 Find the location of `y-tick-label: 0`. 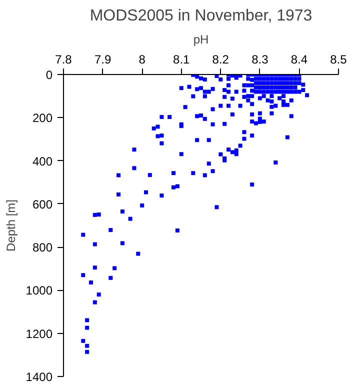

y-tick-label: 0 is located at coordinates (49, 75).